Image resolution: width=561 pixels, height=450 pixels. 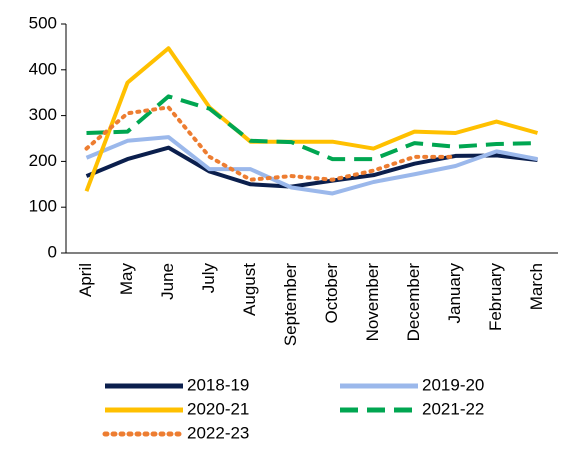 What do you see at coordinates (249, 289) in the screenshot?
I see `x-tick-label: August` at bounding box center [249, 289].